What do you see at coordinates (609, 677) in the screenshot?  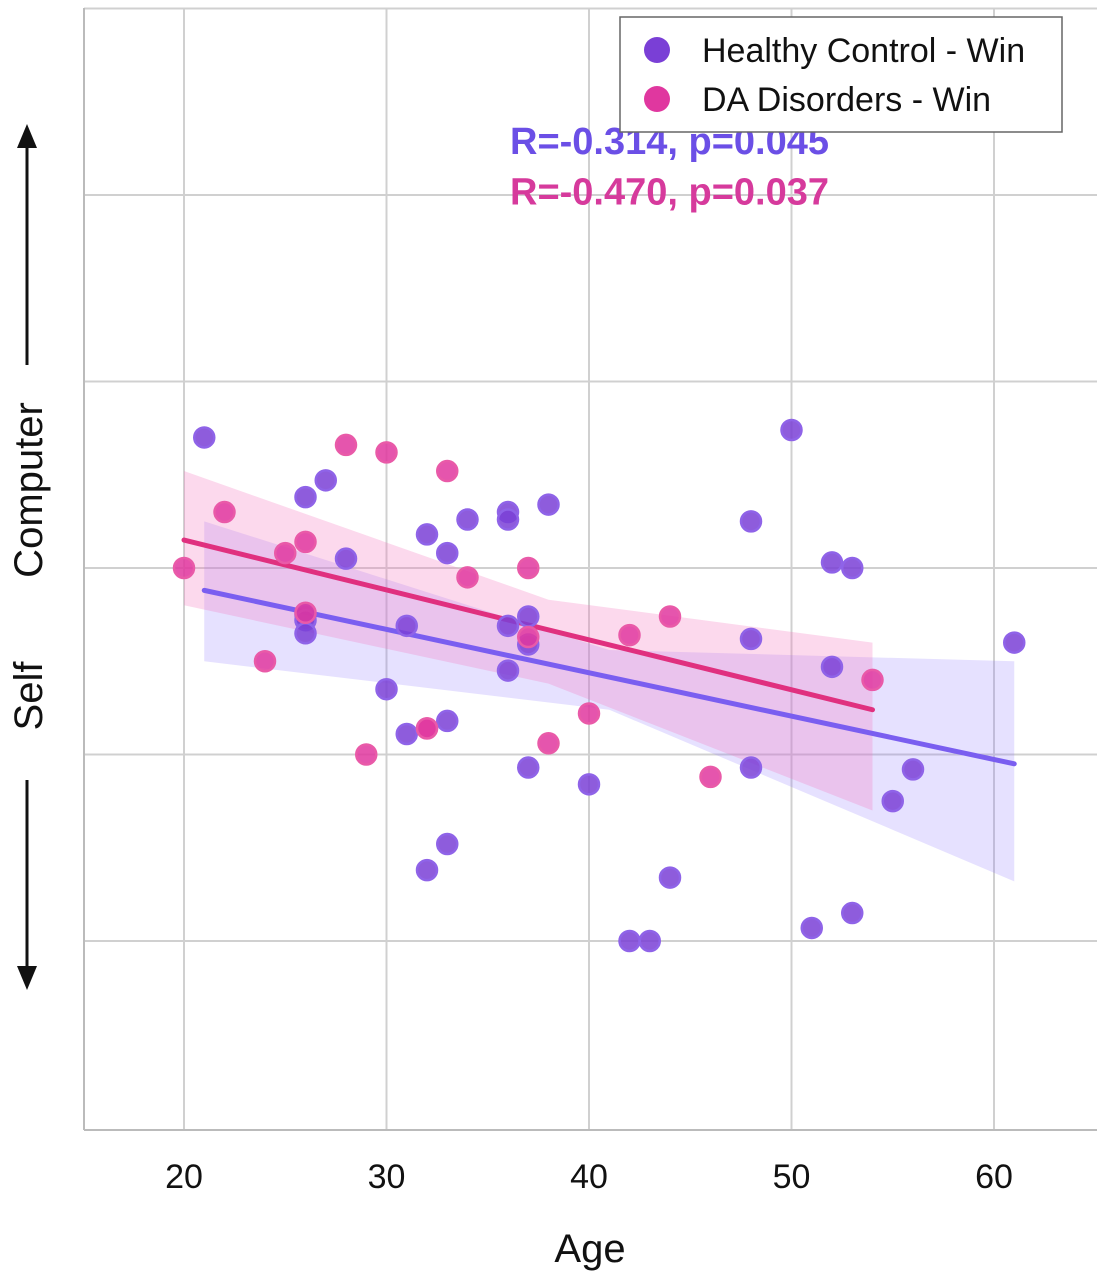 I see `regression-line` at bounding box center [609, 677].